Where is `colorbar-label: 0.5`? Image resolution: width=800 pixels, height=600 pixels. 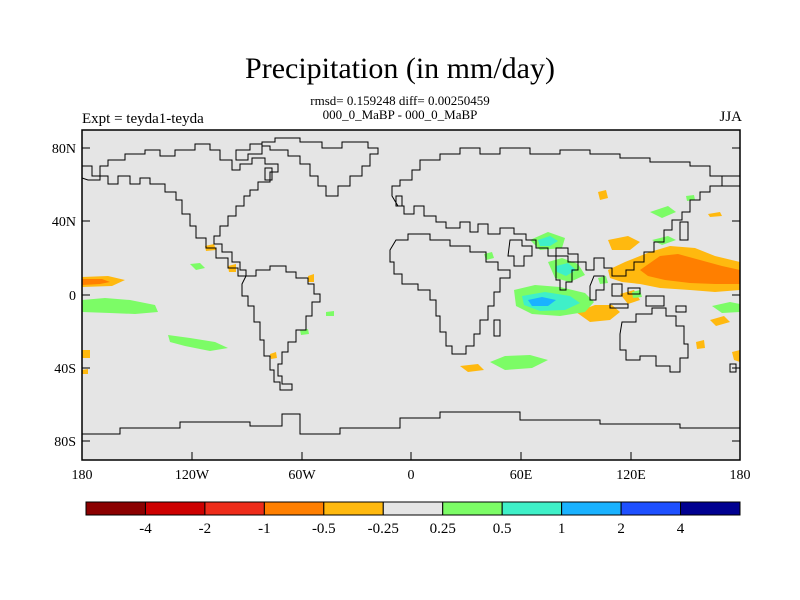 colorbar-label: 0.5 is located at coordinates (502, 529).